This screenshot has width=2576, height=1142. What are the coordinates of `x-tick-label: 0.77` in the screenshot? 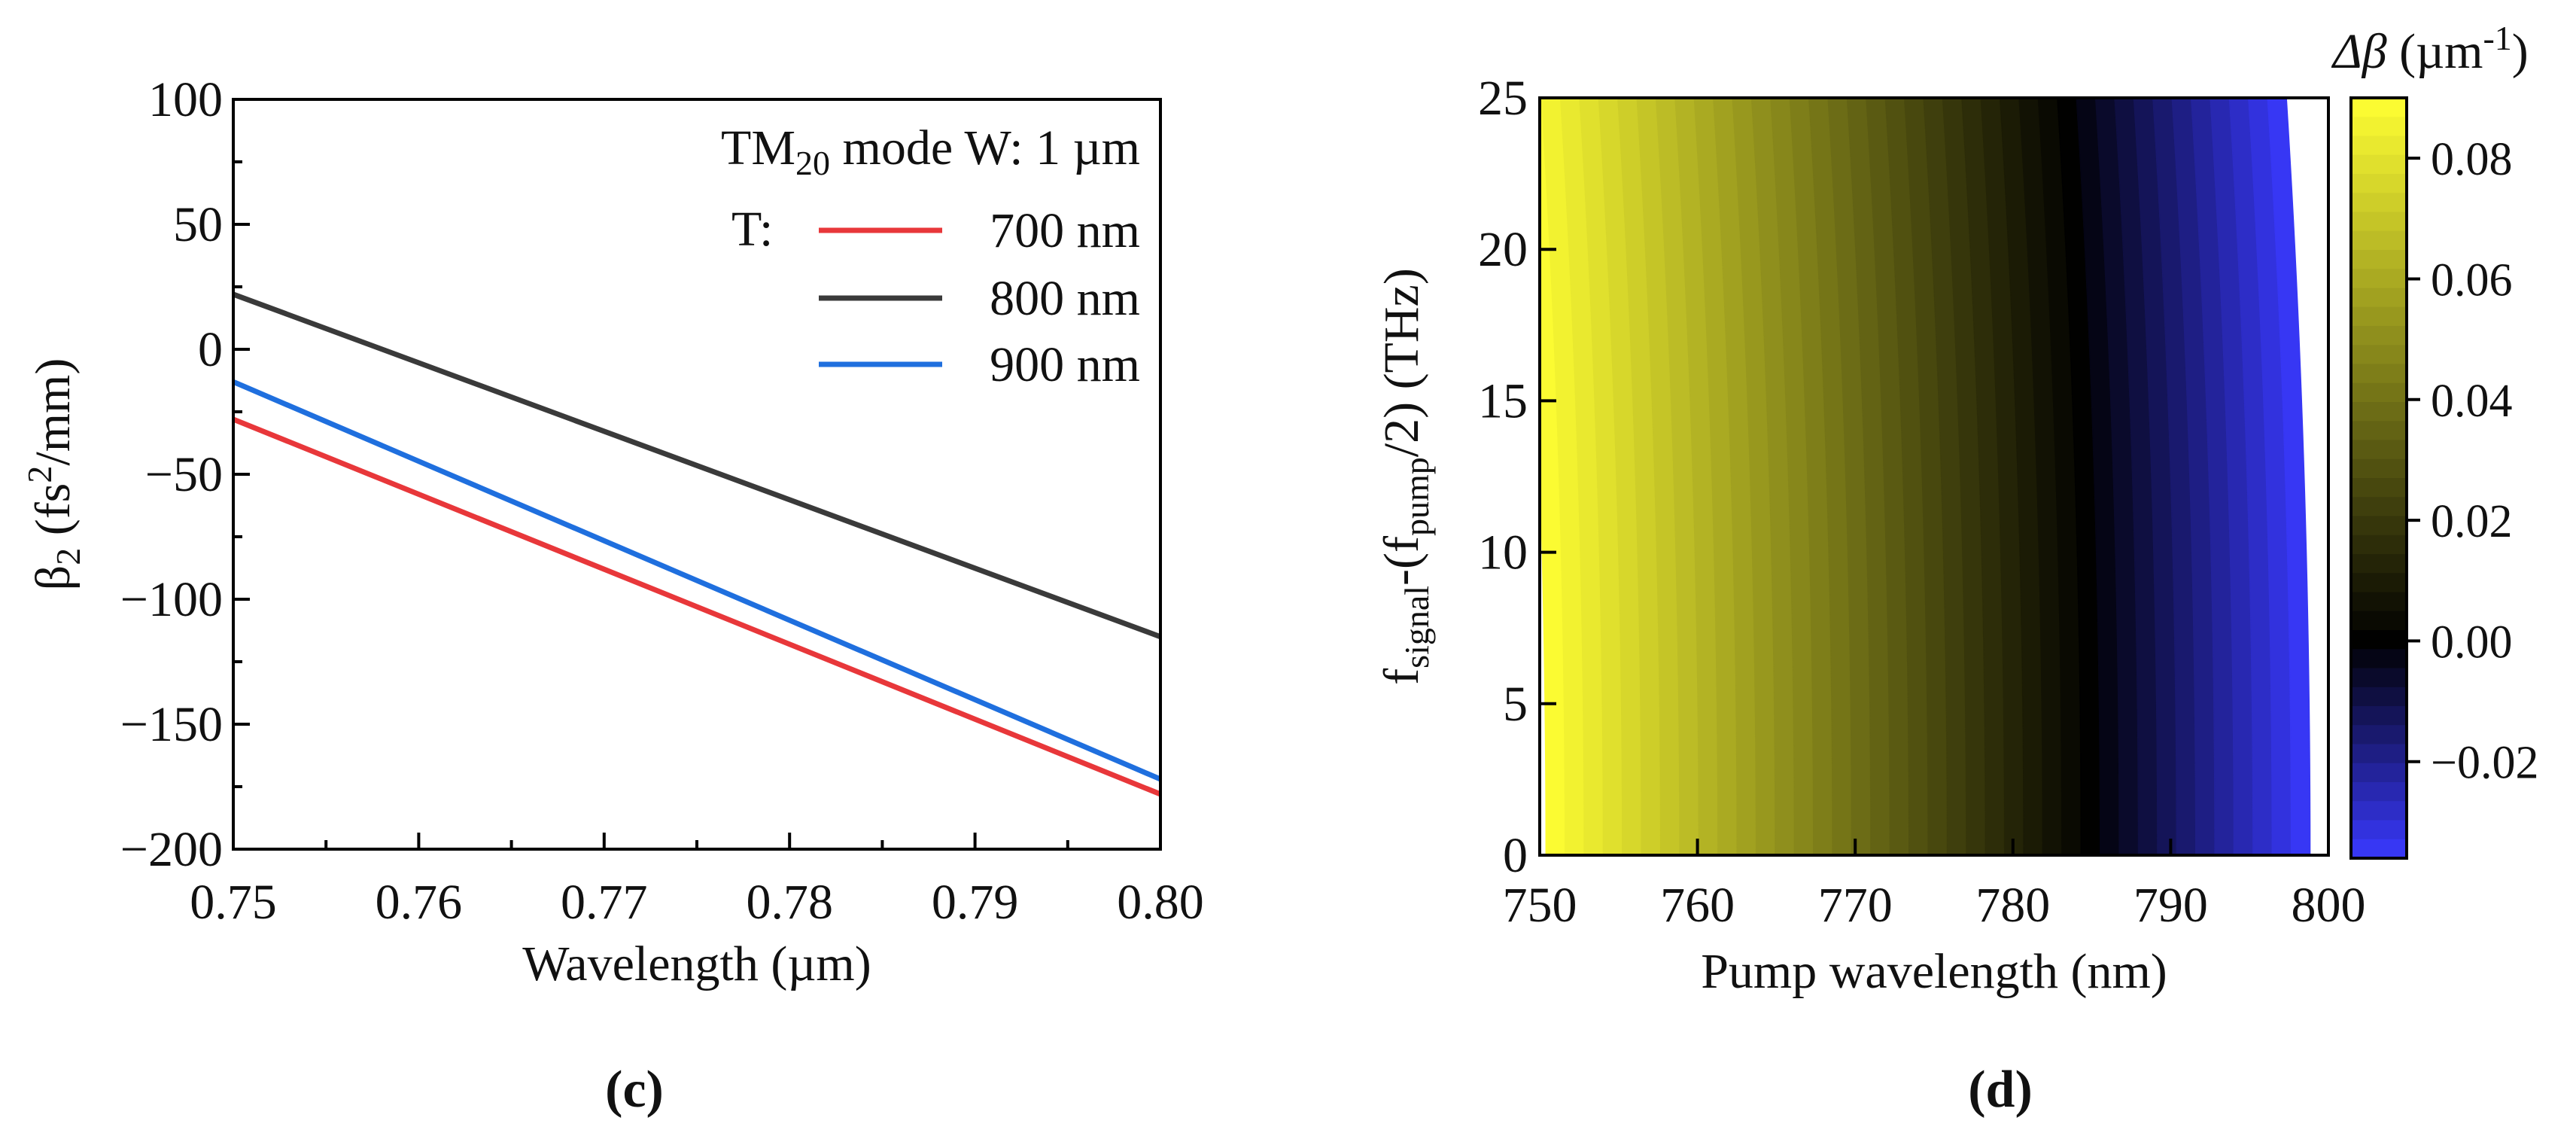 It's located at (604, 902).